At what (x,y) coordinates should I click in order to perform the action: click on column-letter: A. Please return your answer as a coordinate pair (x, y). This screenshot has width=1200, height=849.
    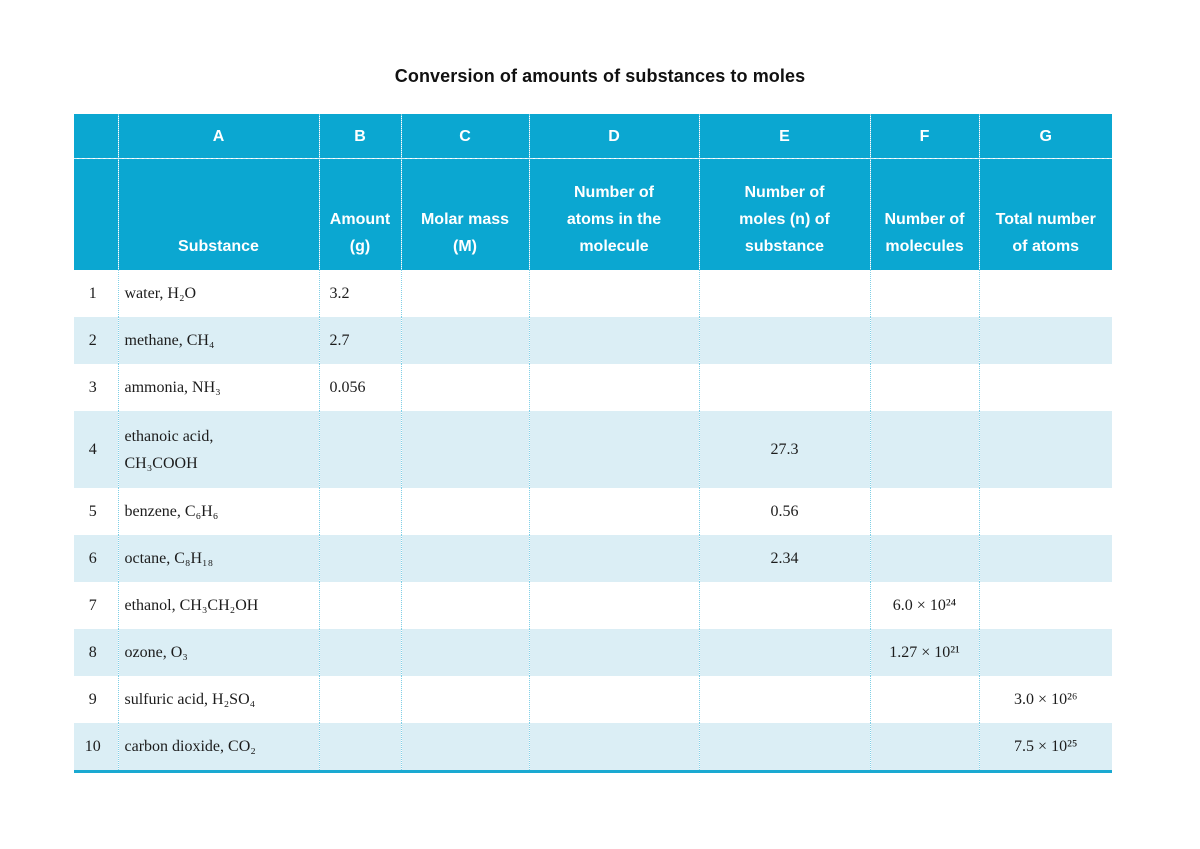
    Looking at the image, I should click on (218, 136).